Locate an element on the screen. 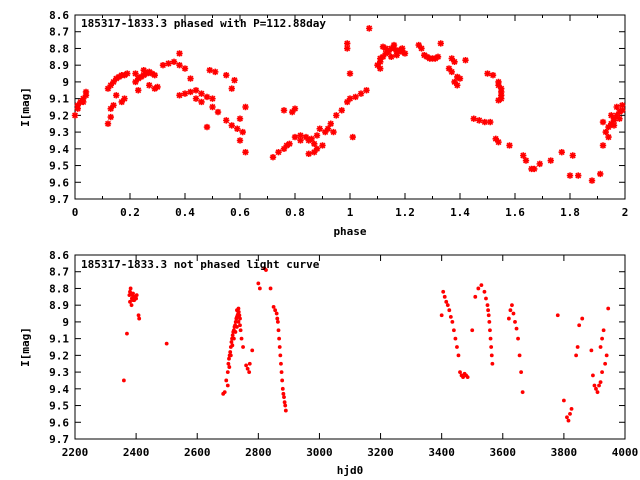  x-tick-label: 1.4 is located at coordinates (460, 212).